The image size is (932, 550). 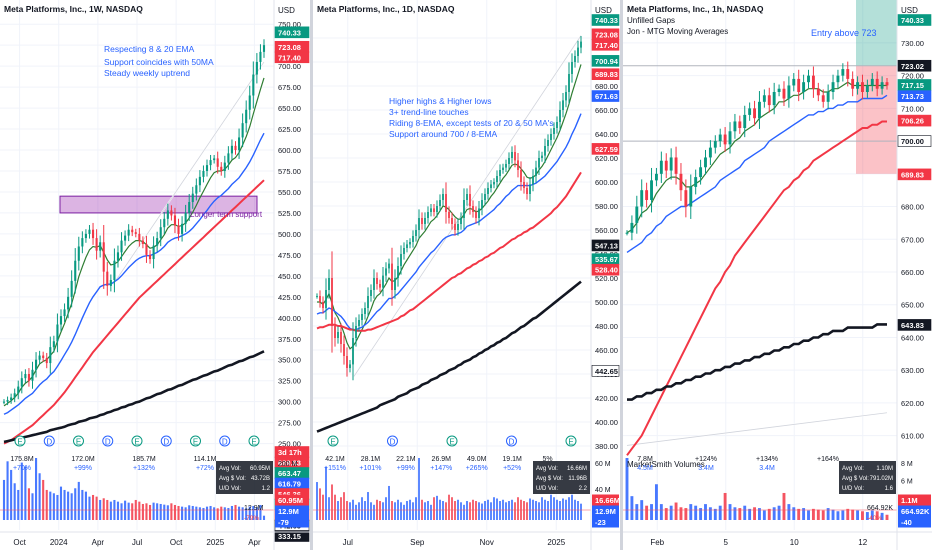 What do you see at coordinates (607, 61) in the screenshot?
I see `price-tag-label: 700.94` at bounding box center [607, 61].